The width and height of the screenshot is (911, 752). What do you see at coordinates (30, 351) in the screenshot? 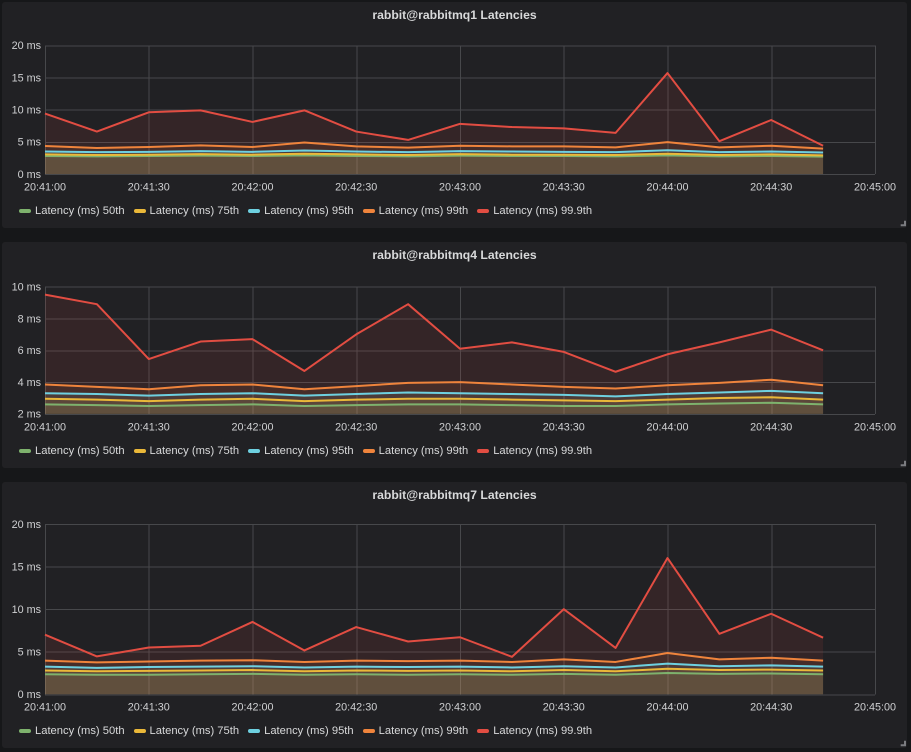
I see `svg-text: 6 ms` at bounding box center [30, 351].